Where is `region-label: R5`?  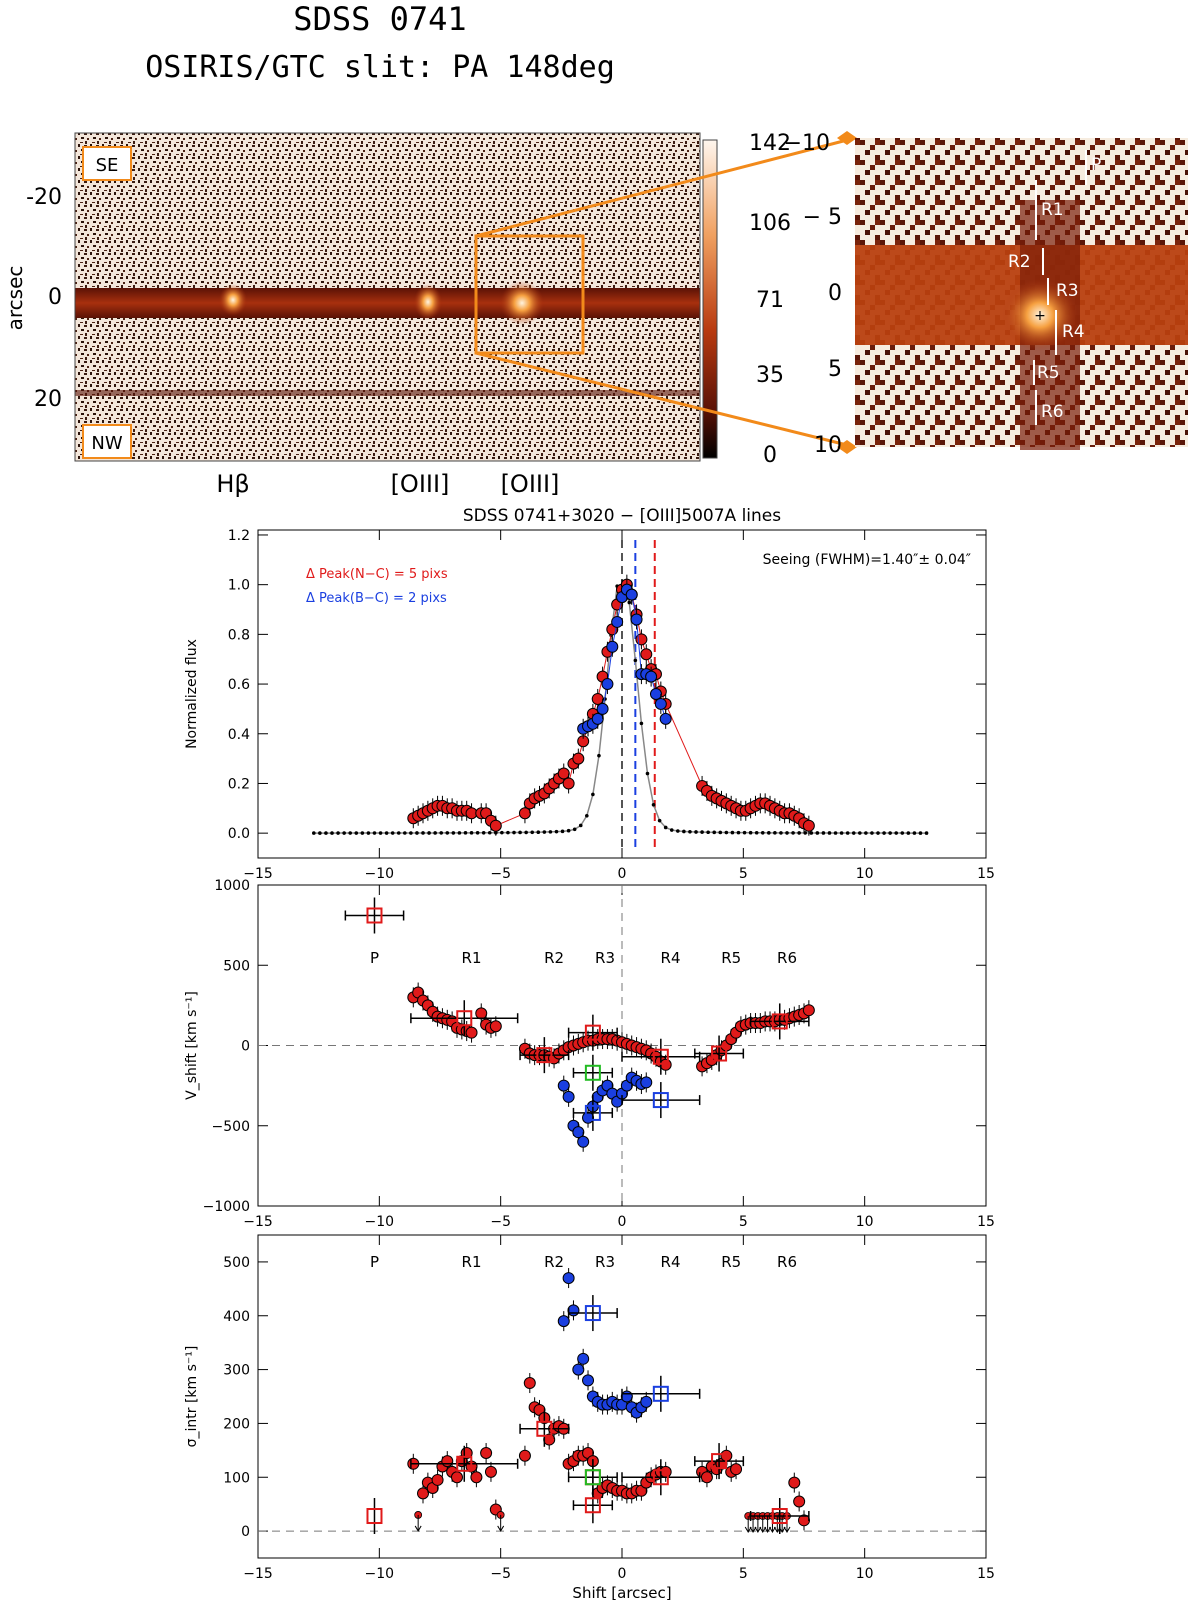 region-label: R5 is located at coordinates (731, 1262).